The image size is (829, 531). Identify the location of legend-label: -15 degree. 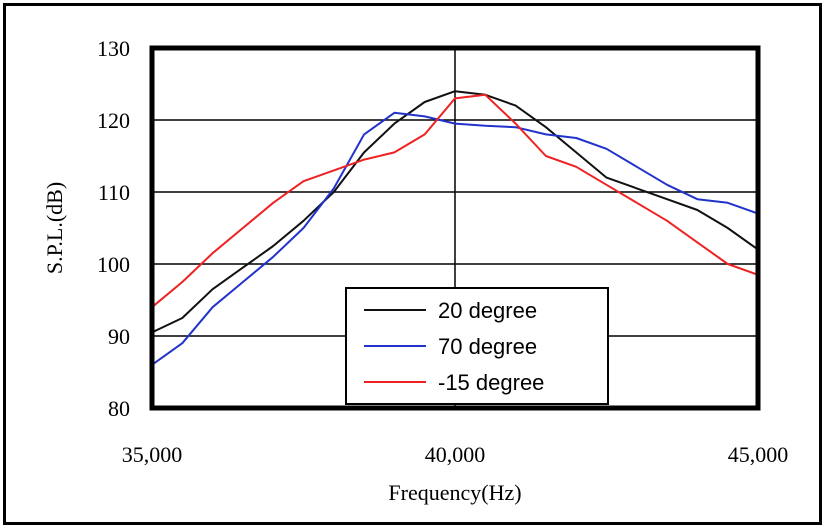
(491, 382).